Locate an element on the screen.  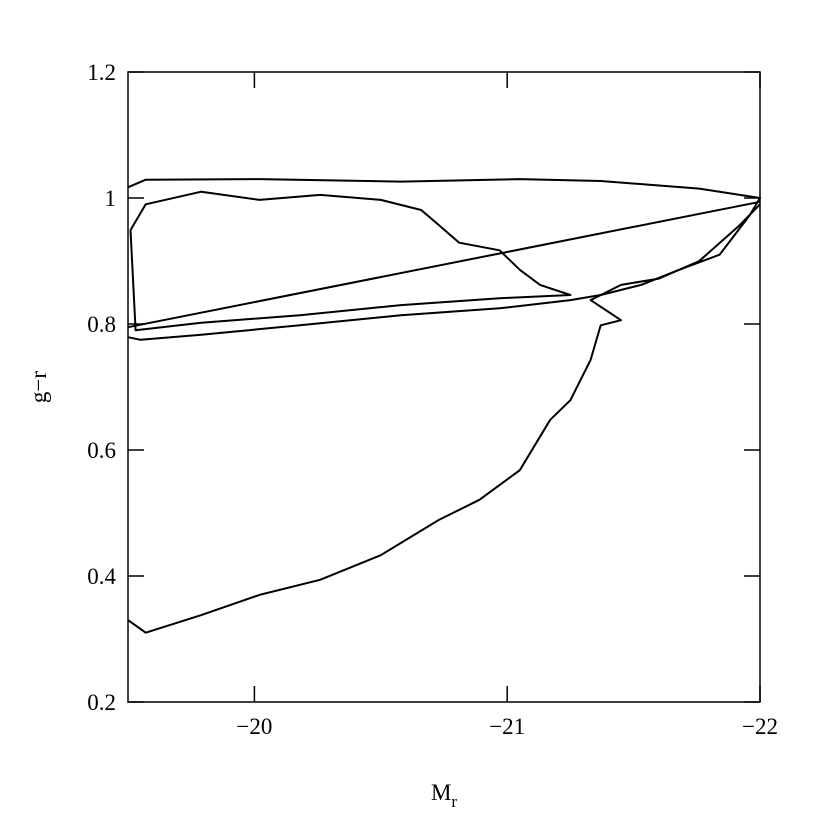
x-tick-label: −20 is located at coordinates (254, 726).